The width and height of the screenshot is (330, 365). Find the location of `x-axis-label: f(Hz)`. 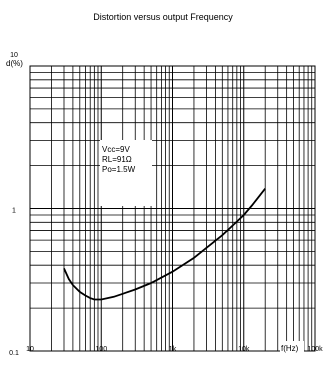

x-axis-label: f(Hz) is located at coordinates (290, 348).